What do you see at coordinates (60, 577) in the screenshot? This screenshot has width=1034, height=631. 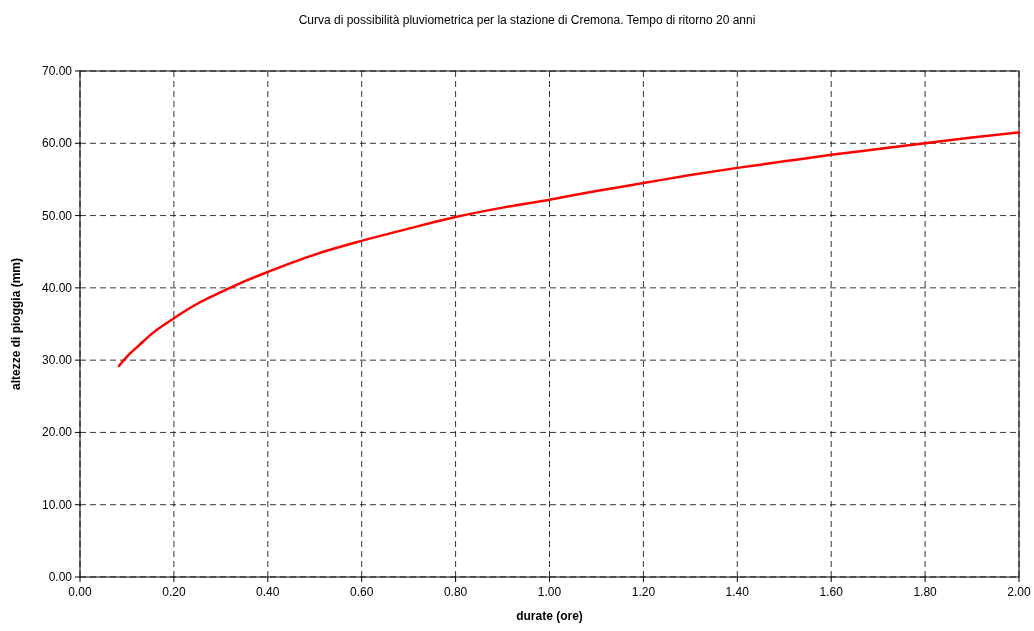 I see `y-tick-label: 0.00` at bounding box center [60, 577].